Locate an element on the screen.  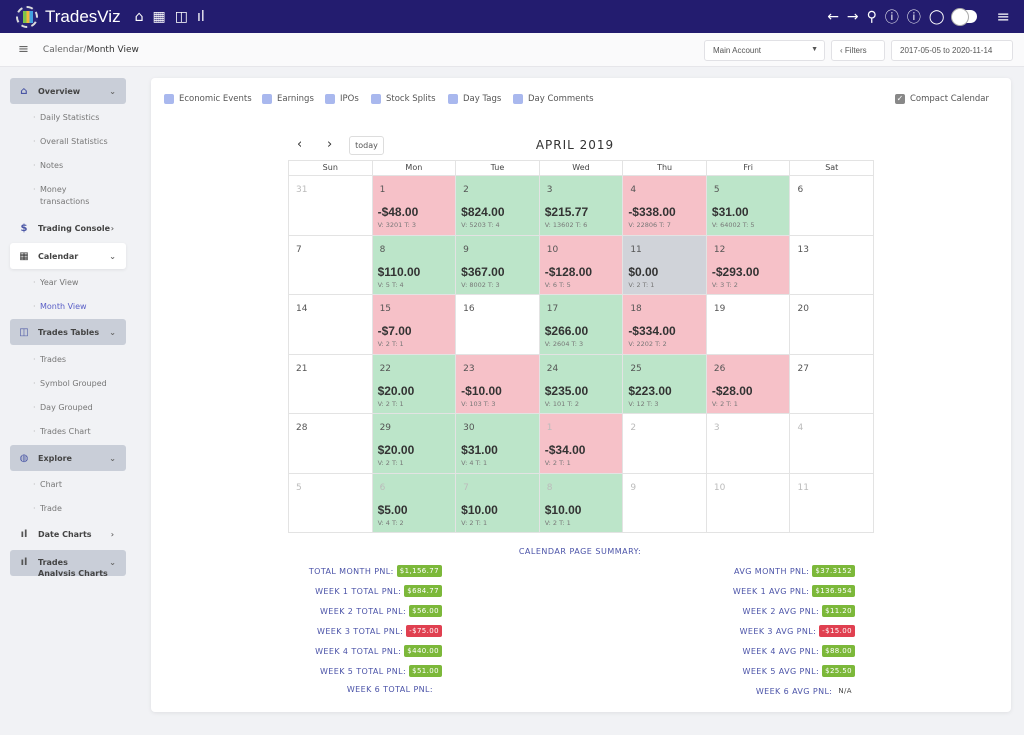
home-icon: ⌂ is located at coordinates (139, 16).